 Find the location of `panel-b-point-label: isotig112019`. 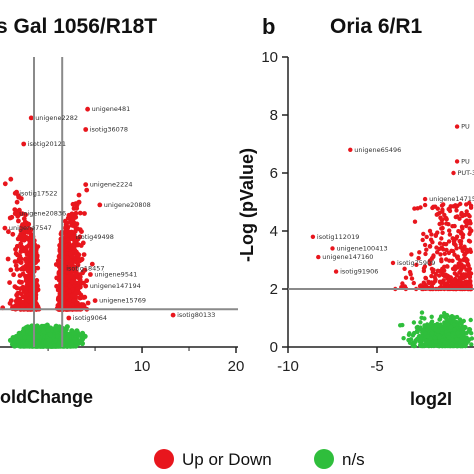

panel-b-point-label: isotig112019 is located at coordinates (338, 237).